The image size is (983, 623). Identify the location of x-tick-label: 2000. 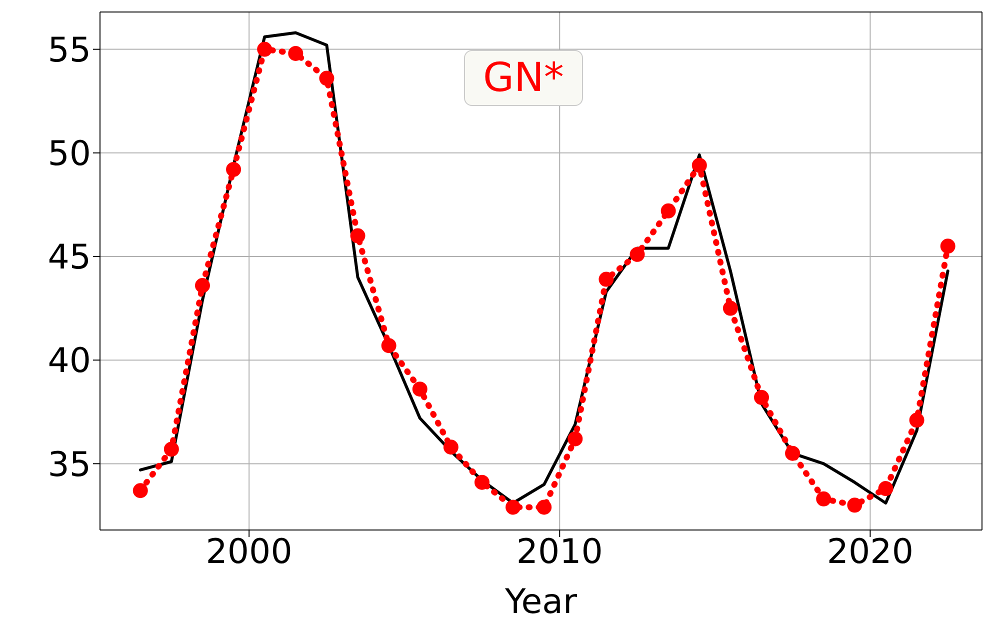
(249, 552).